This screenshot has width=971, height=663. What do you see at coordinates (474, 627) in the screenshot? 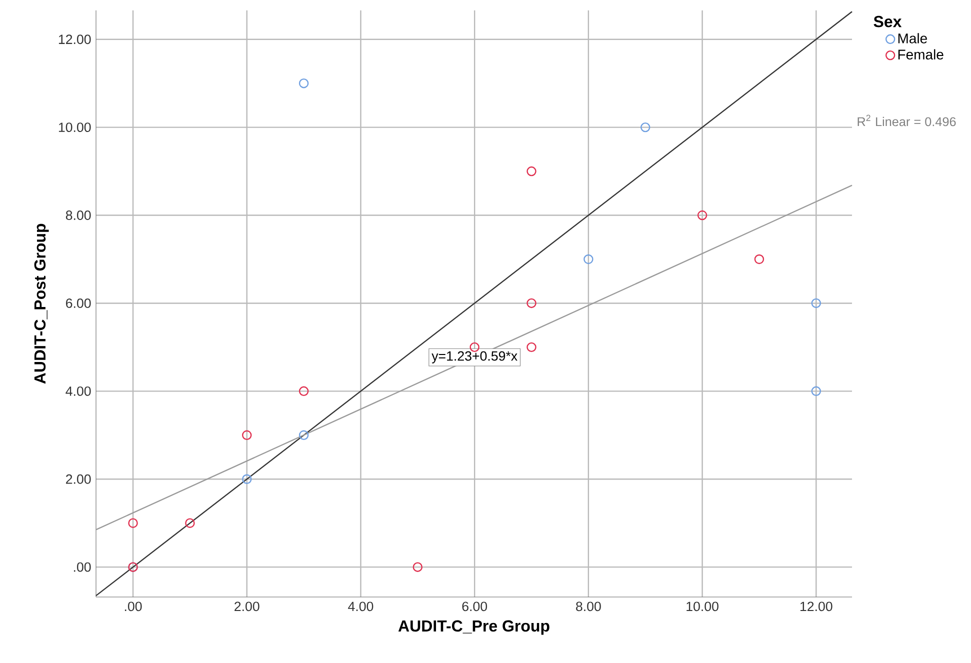
I see `x-axis-title: AUDIT-C_Pre Group` at bounding box center [474, 627].